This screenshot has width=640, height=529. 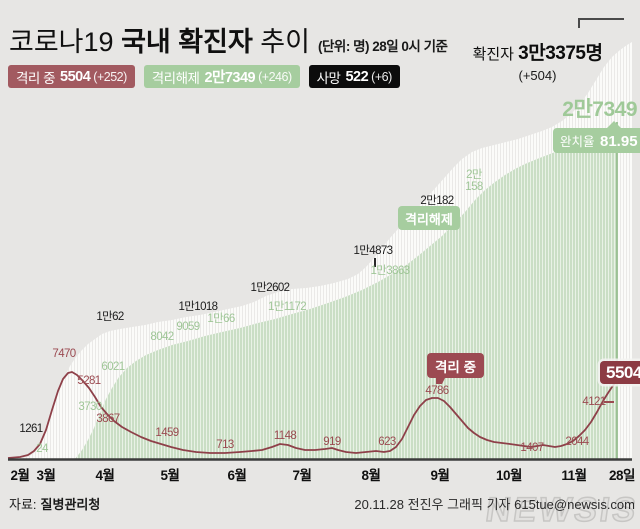 What do you see at coordinates (170, 475) in the screenshot?
I see `x-axis-label: 5월` at bounding box center [170, 475].